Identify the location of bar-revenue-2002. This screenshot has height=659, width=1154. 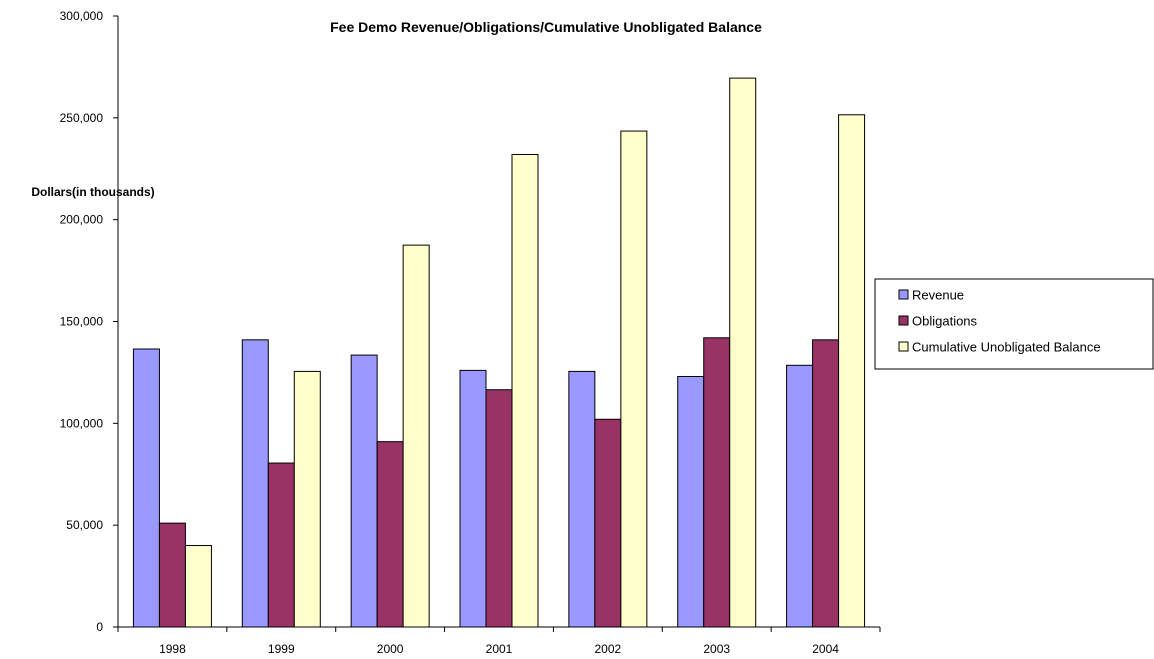
(582, 499).